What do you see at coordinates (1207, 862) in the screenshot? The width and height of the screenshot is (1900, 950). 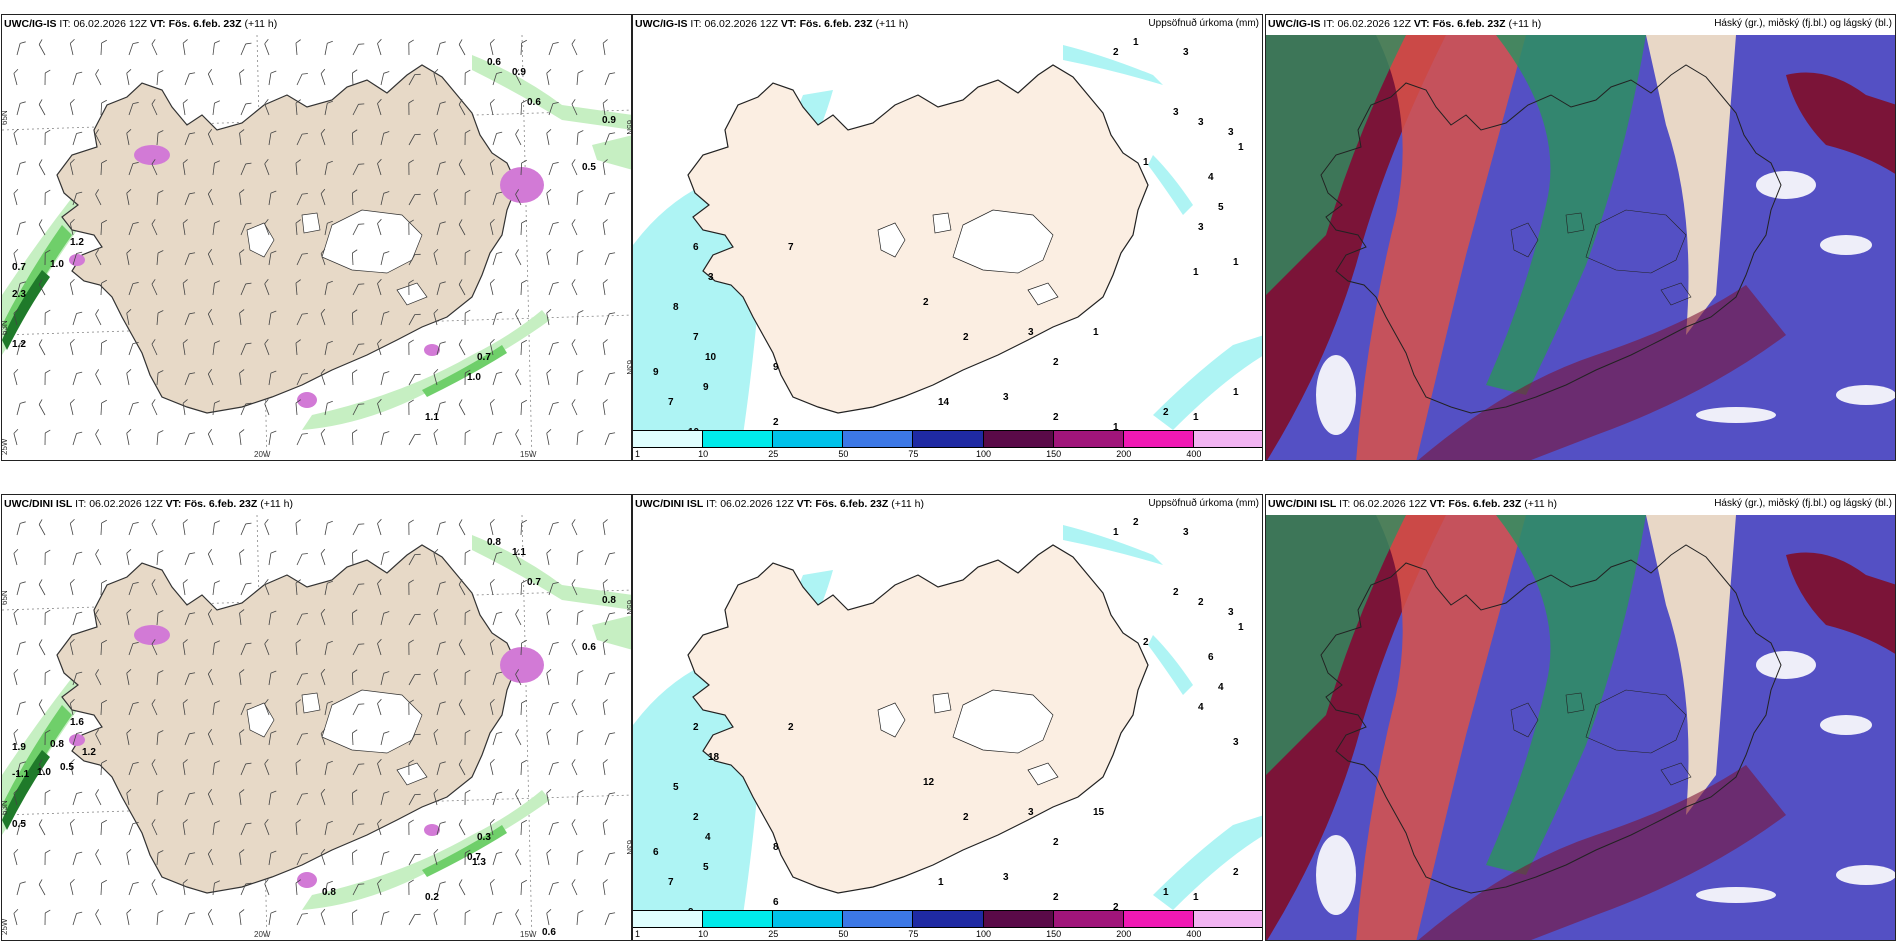 I see `precip-area` at bounding box center [1207, 862].